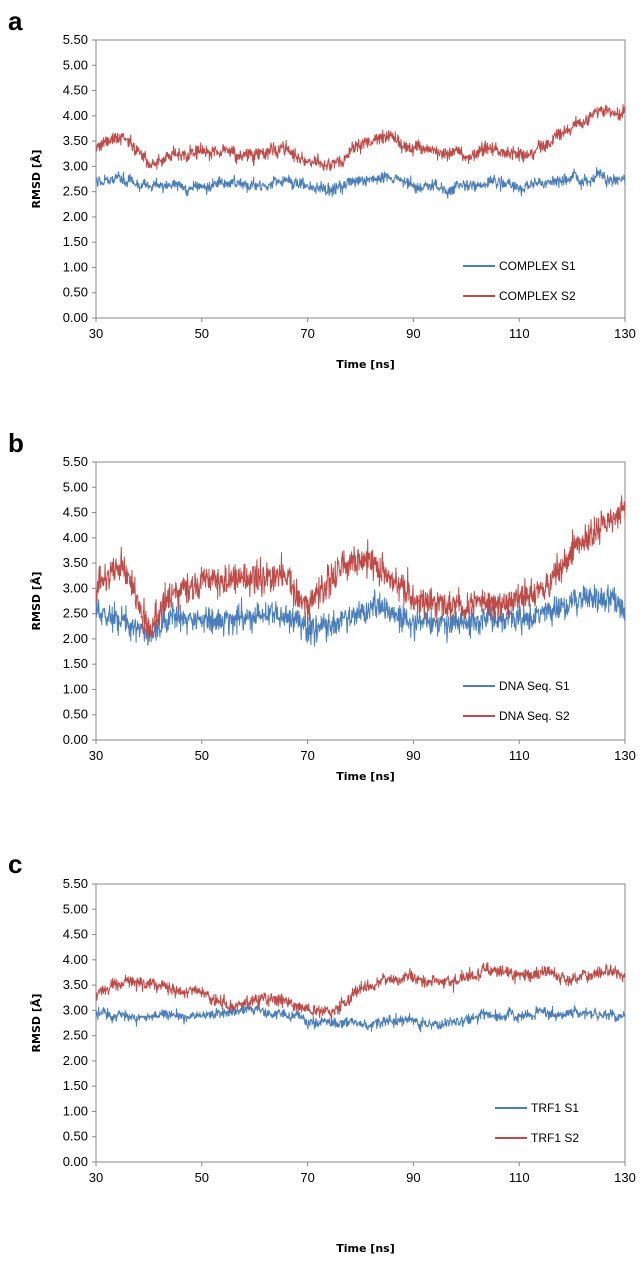  Describe the element at coordinates (534, 716) in the screenshot. I see `legend-label: DNA Seq. S2` at that location.